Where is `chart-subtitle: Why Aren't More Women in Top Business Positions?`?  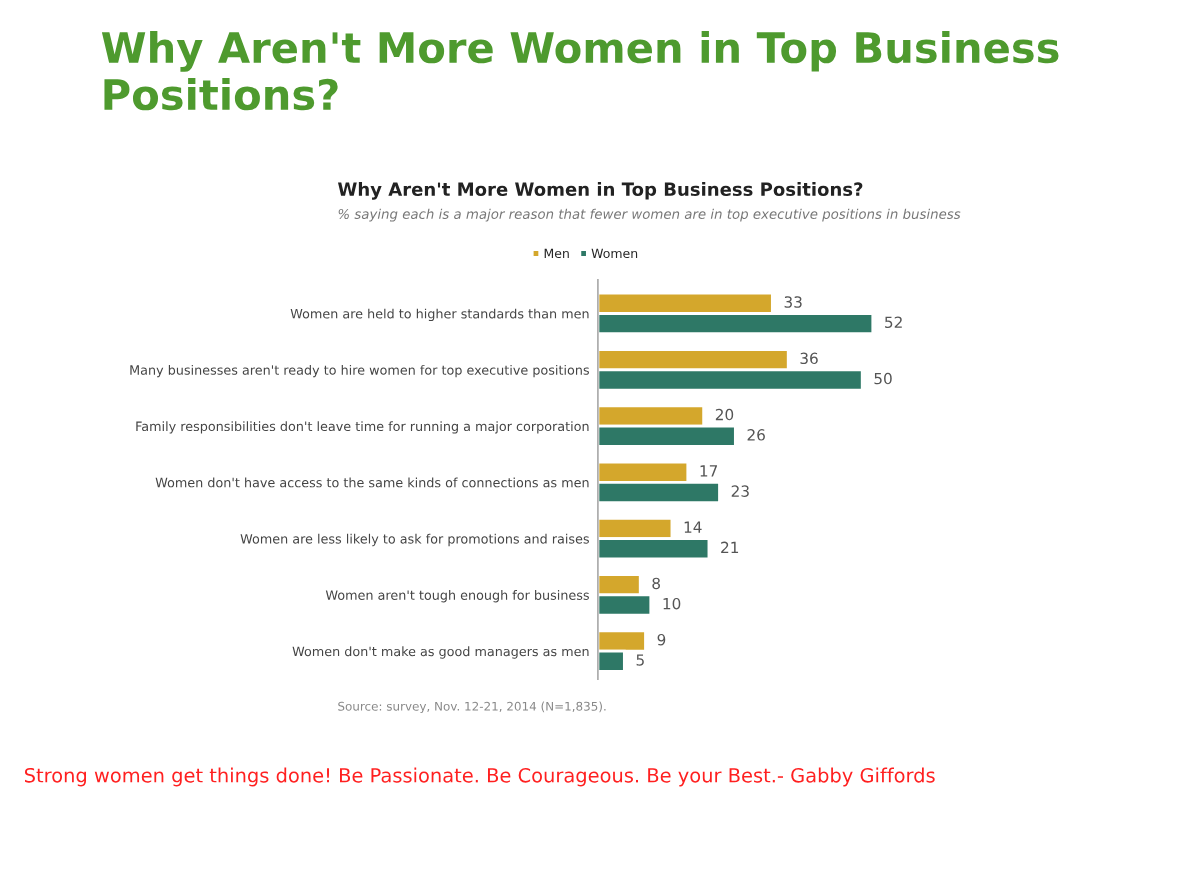 chart-subtitle: Why Aren't More Women in Top Business Positions? is located at coordinates (600, 191).